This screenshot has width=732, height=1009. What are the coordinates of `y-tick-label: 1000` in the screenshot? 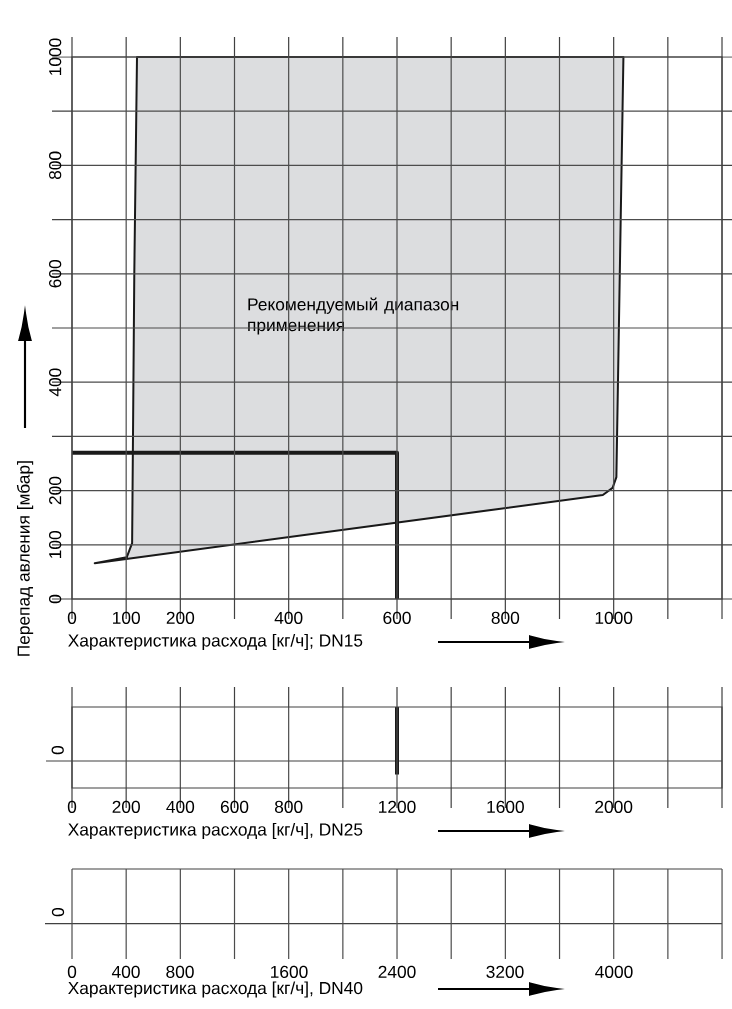 It's located at (55, 56).